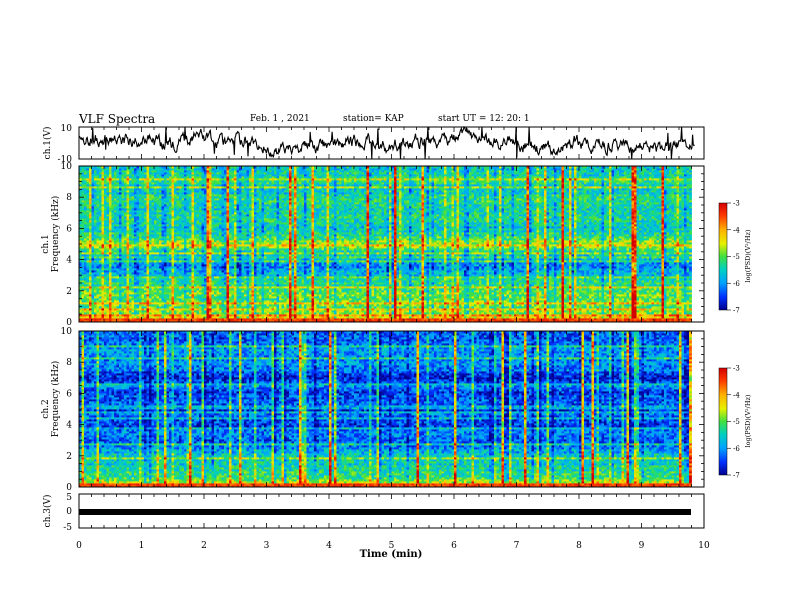 This screenshot has height=612, width=792. What do you see at coordinates (386, 143) in the screenshot?
I see `ch1-waveform-line` at bounding box center [386, 143].